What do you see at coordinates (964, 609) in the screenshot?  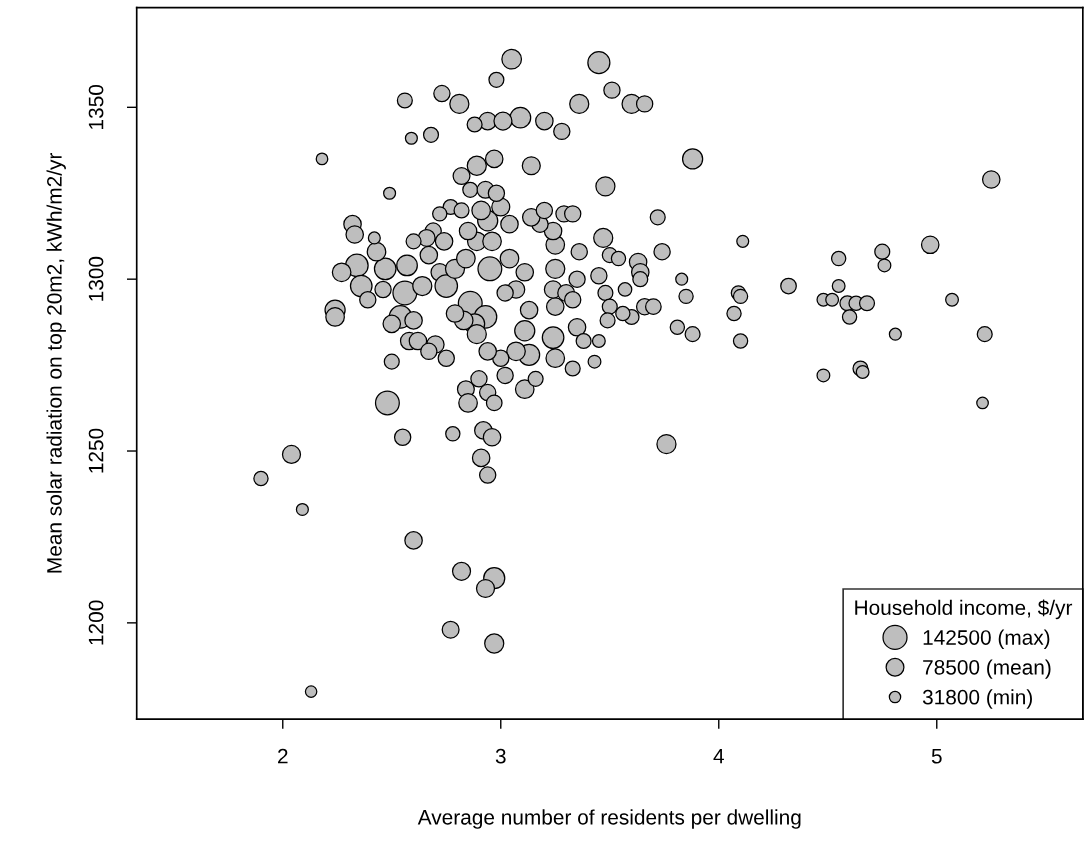 I see `legend-title: Household income, $/yr` at bounding box center [964, 609].